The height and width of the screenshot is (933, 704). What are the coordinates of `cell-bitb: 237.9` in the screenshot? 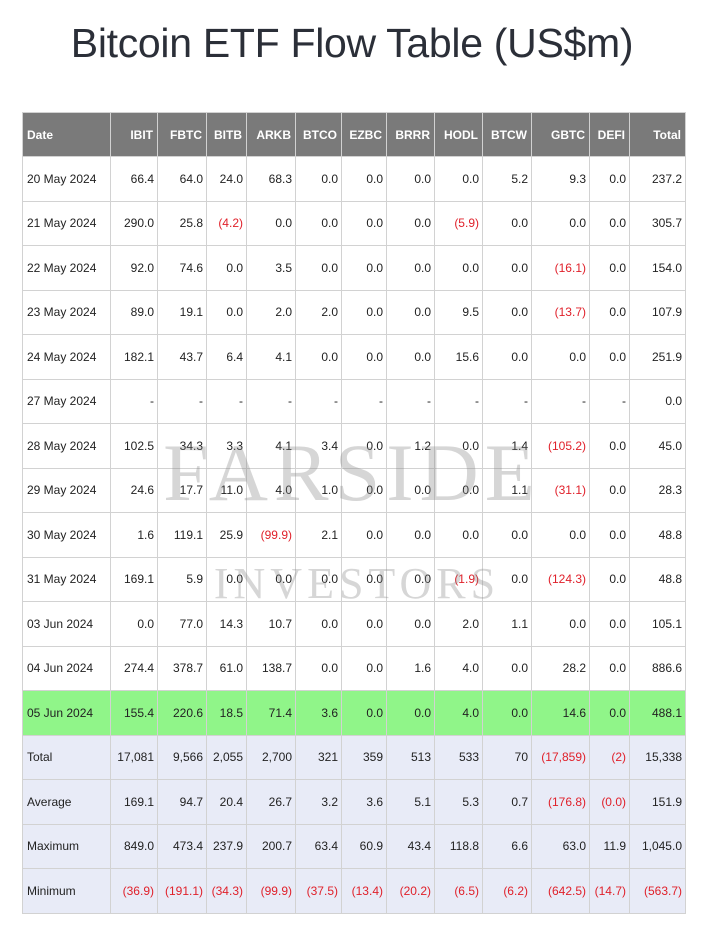 It's located at (226, 846).